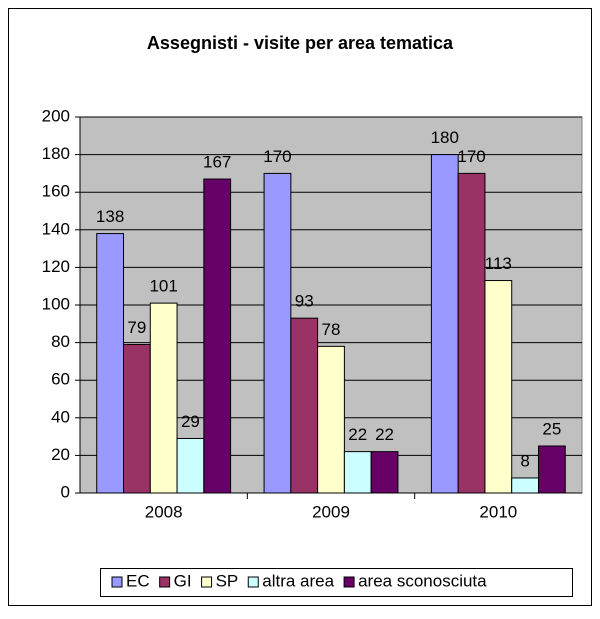  Describe the element at coordinates (304, 301) in the screenshot. I see `data-label: 93` at that location.